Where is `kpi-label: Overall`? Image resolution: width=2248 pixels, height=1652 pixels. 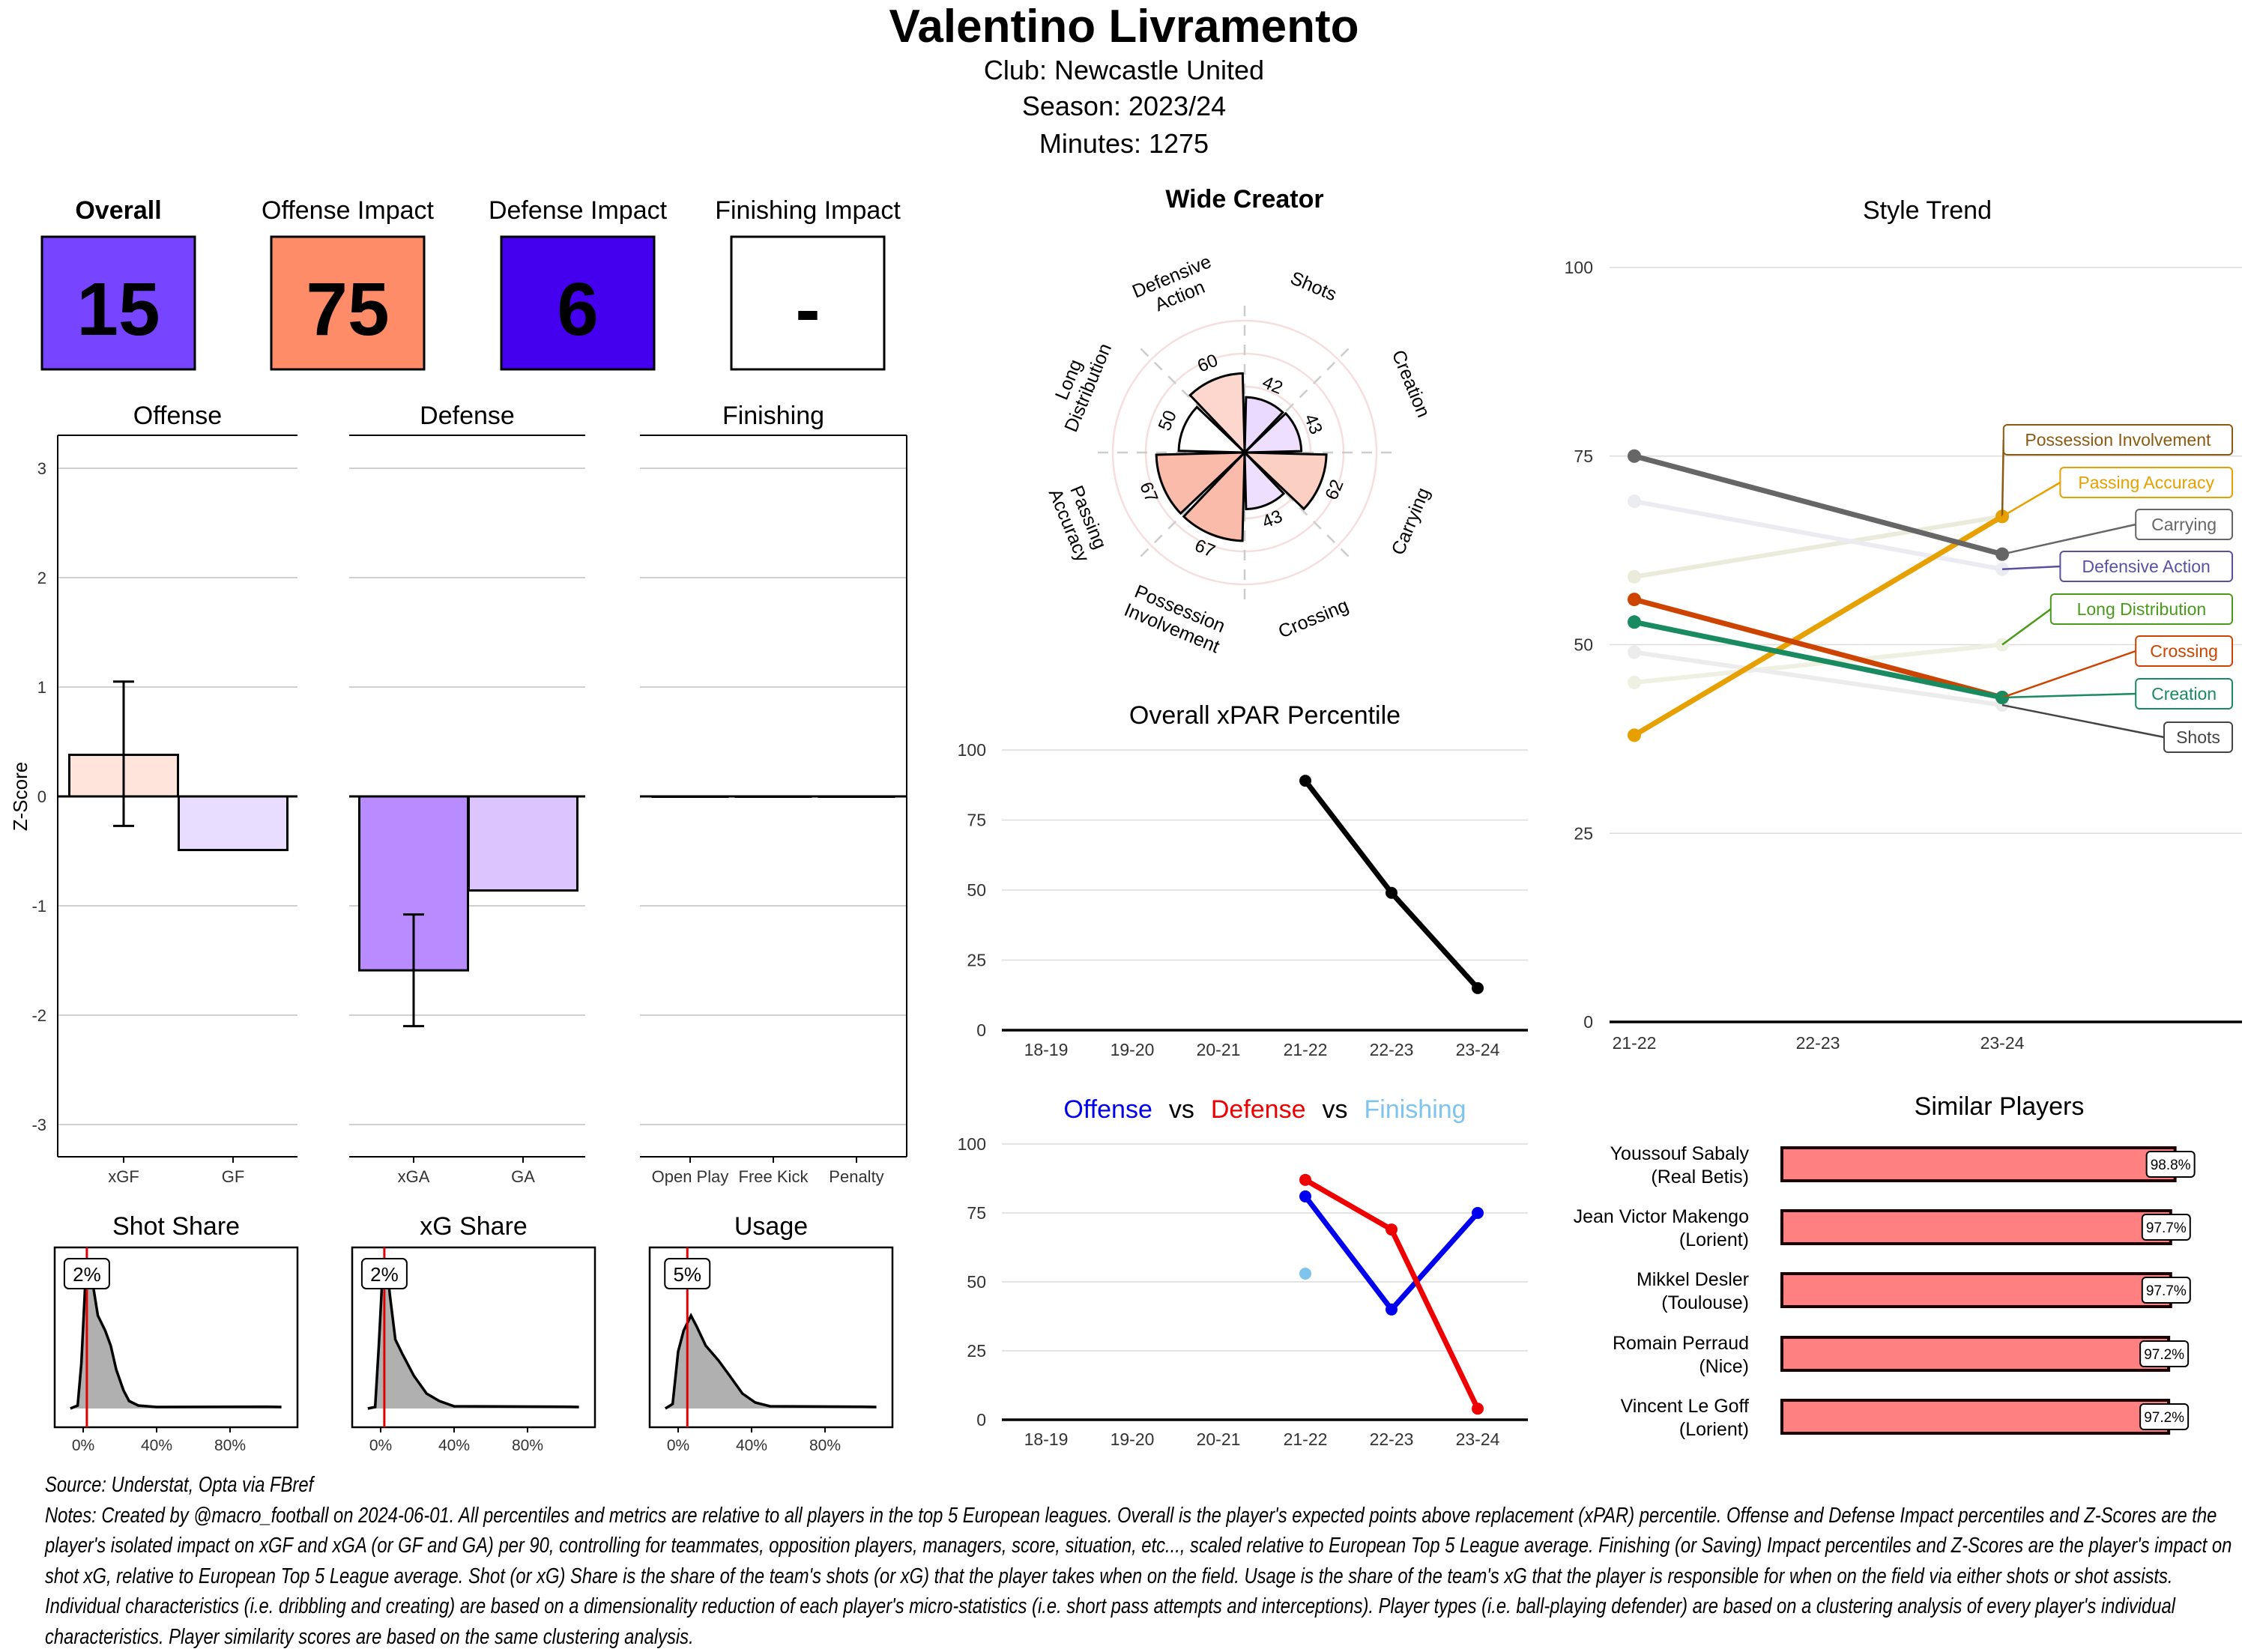 kpi-label: Overall is located at coordinates (118, 210).